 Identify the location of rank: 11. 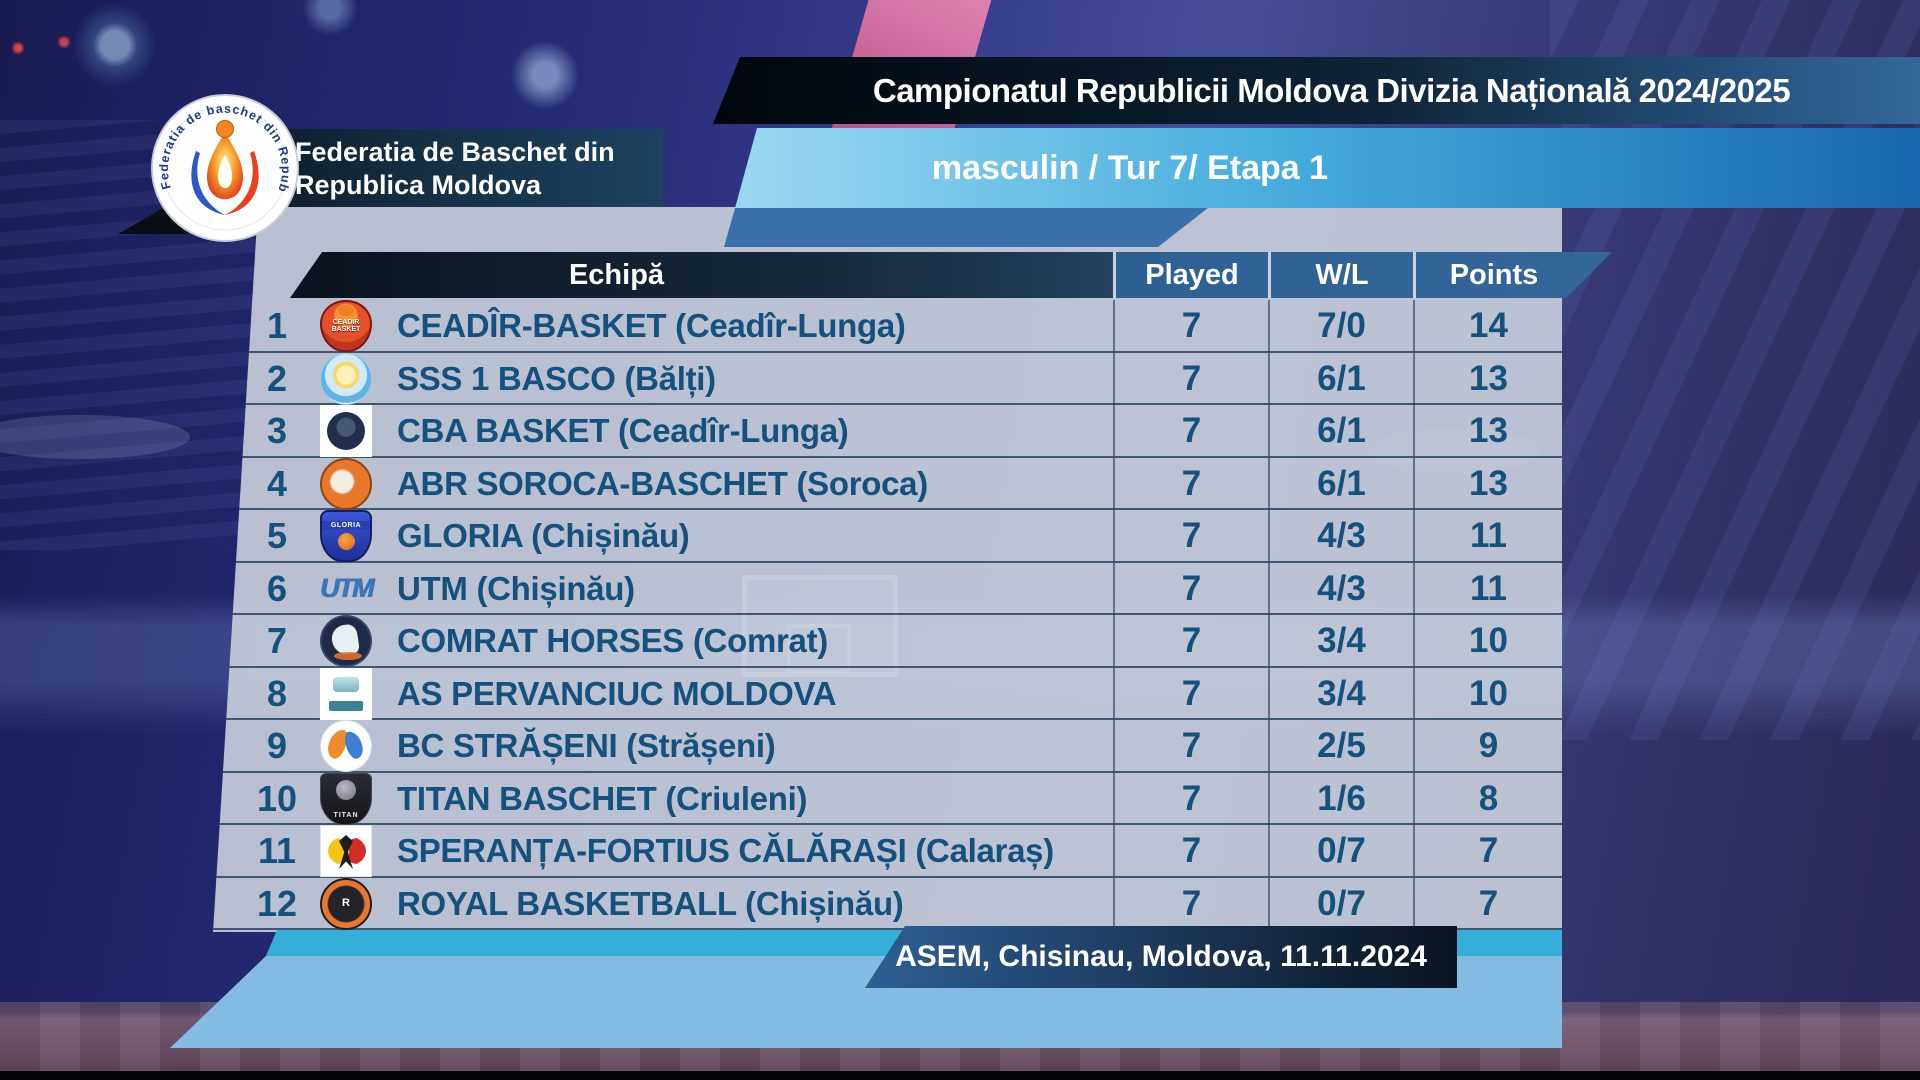
(277, 850).